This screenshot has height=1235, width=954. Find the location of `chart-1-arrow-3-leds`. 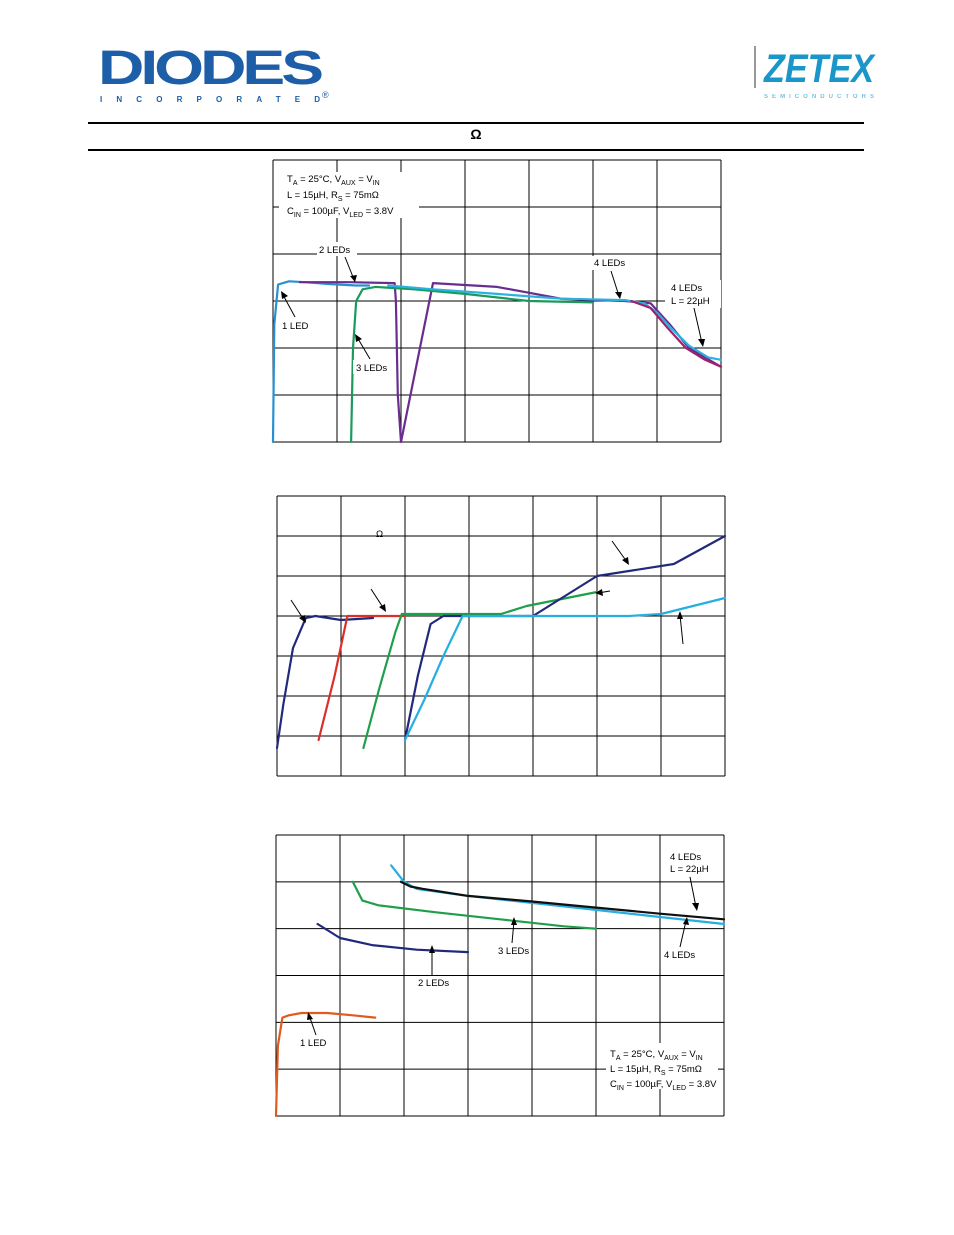

chart-1-arrow-3-leds is located at coordinates (363, 348).